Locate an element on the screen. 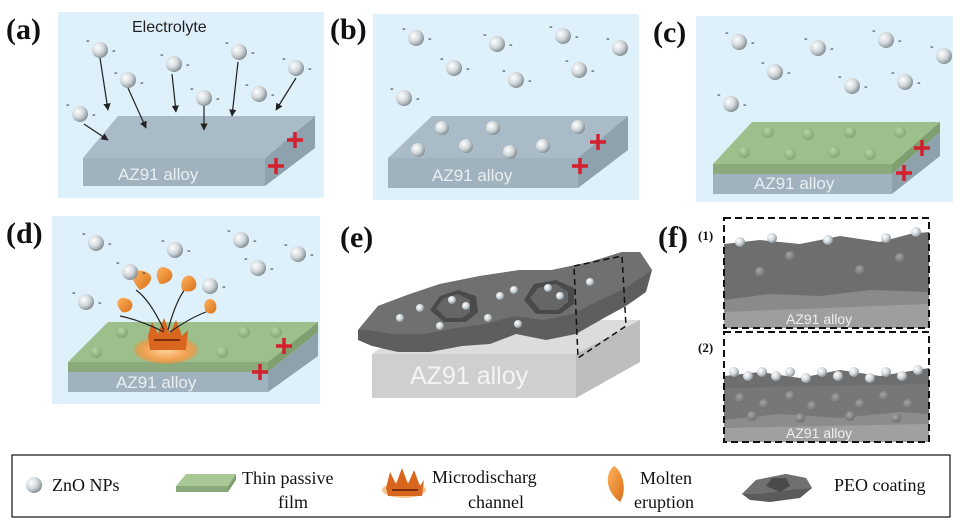 The image size is (953, 519). legend-micro-line1: Microdischarg is located at coordinates (484, 477).